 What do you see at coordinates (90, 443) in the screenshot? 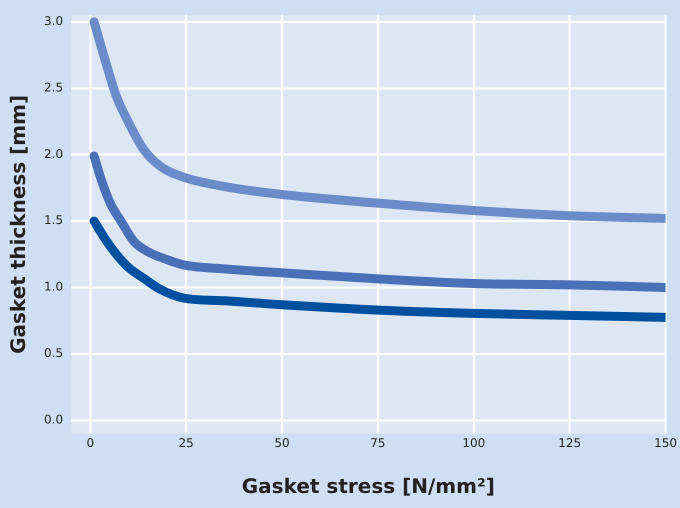
I see `x-tick-label: 0` at bounding box center [90, 443].